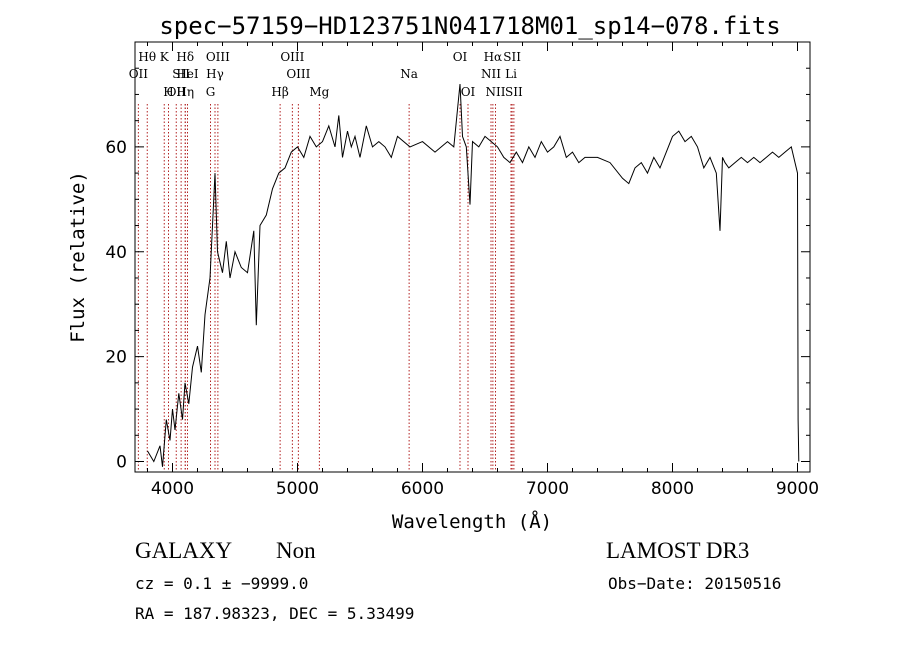 This screenshot has width=900, height=649. I want to click on emission-line-label-9: OIII, so click(218, 57).